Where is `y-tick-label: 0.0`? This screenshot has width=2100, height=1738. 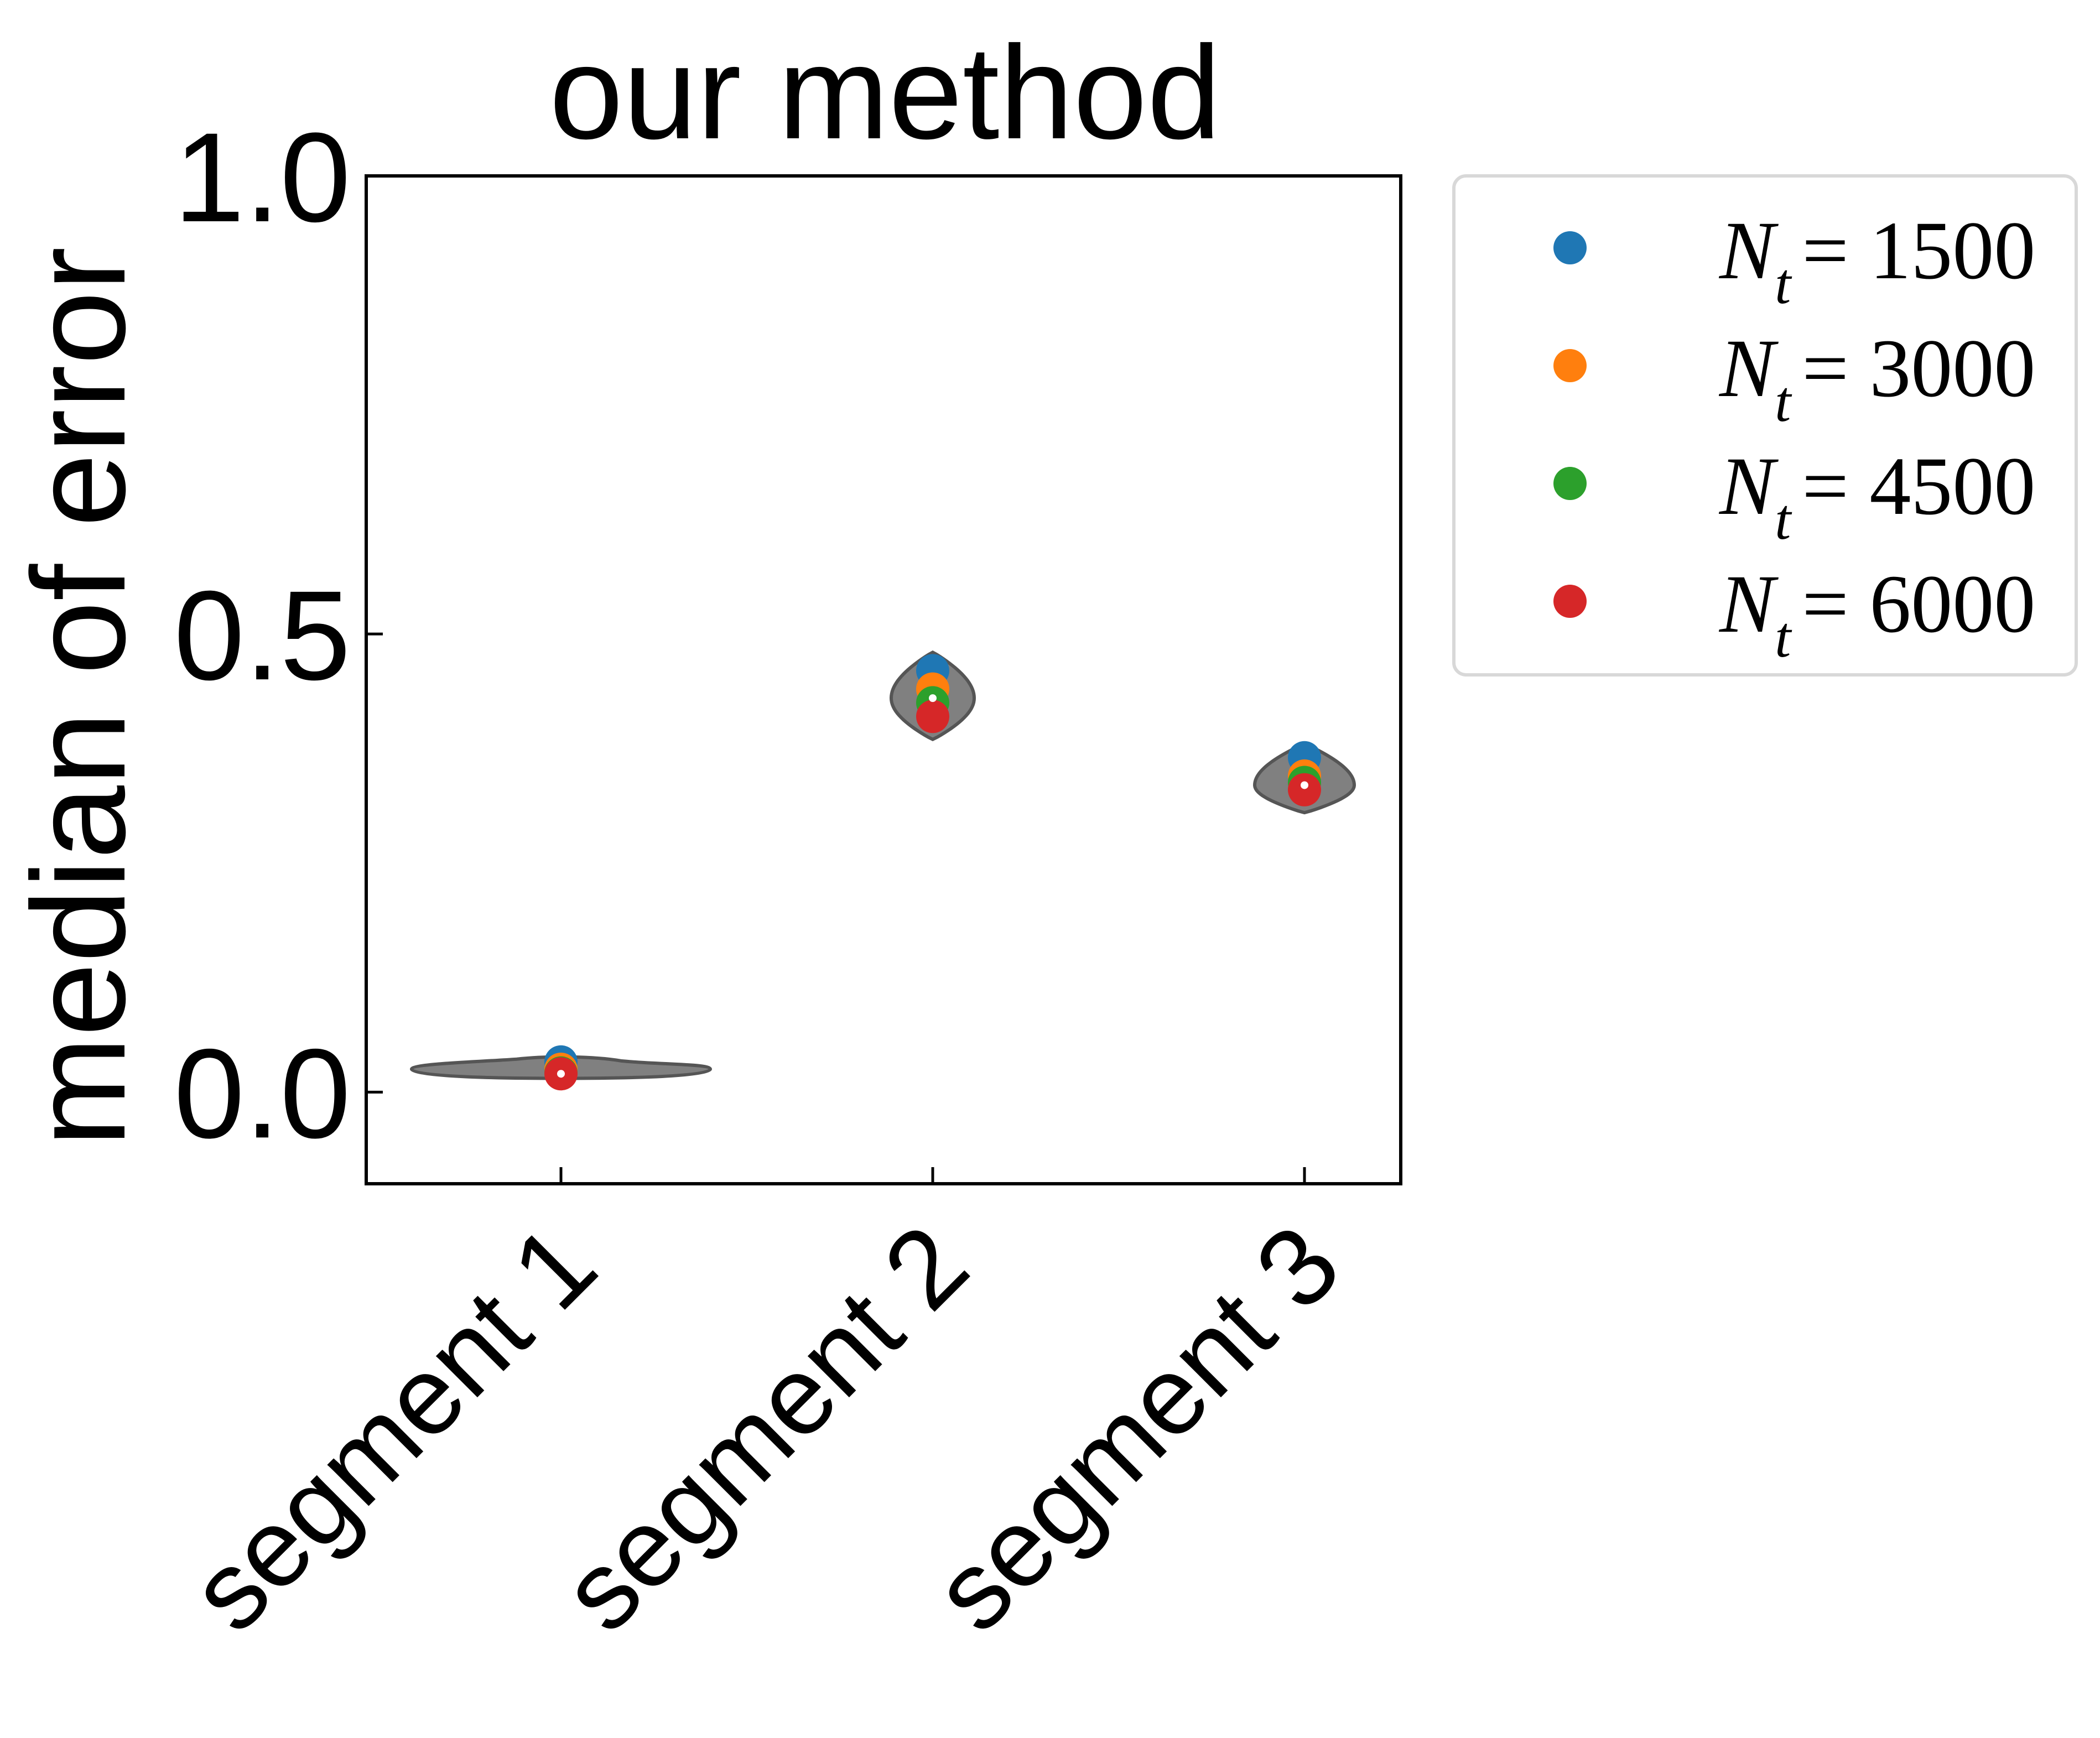 y-tick-label: 0.0 is located at coordinates (262, 1093).